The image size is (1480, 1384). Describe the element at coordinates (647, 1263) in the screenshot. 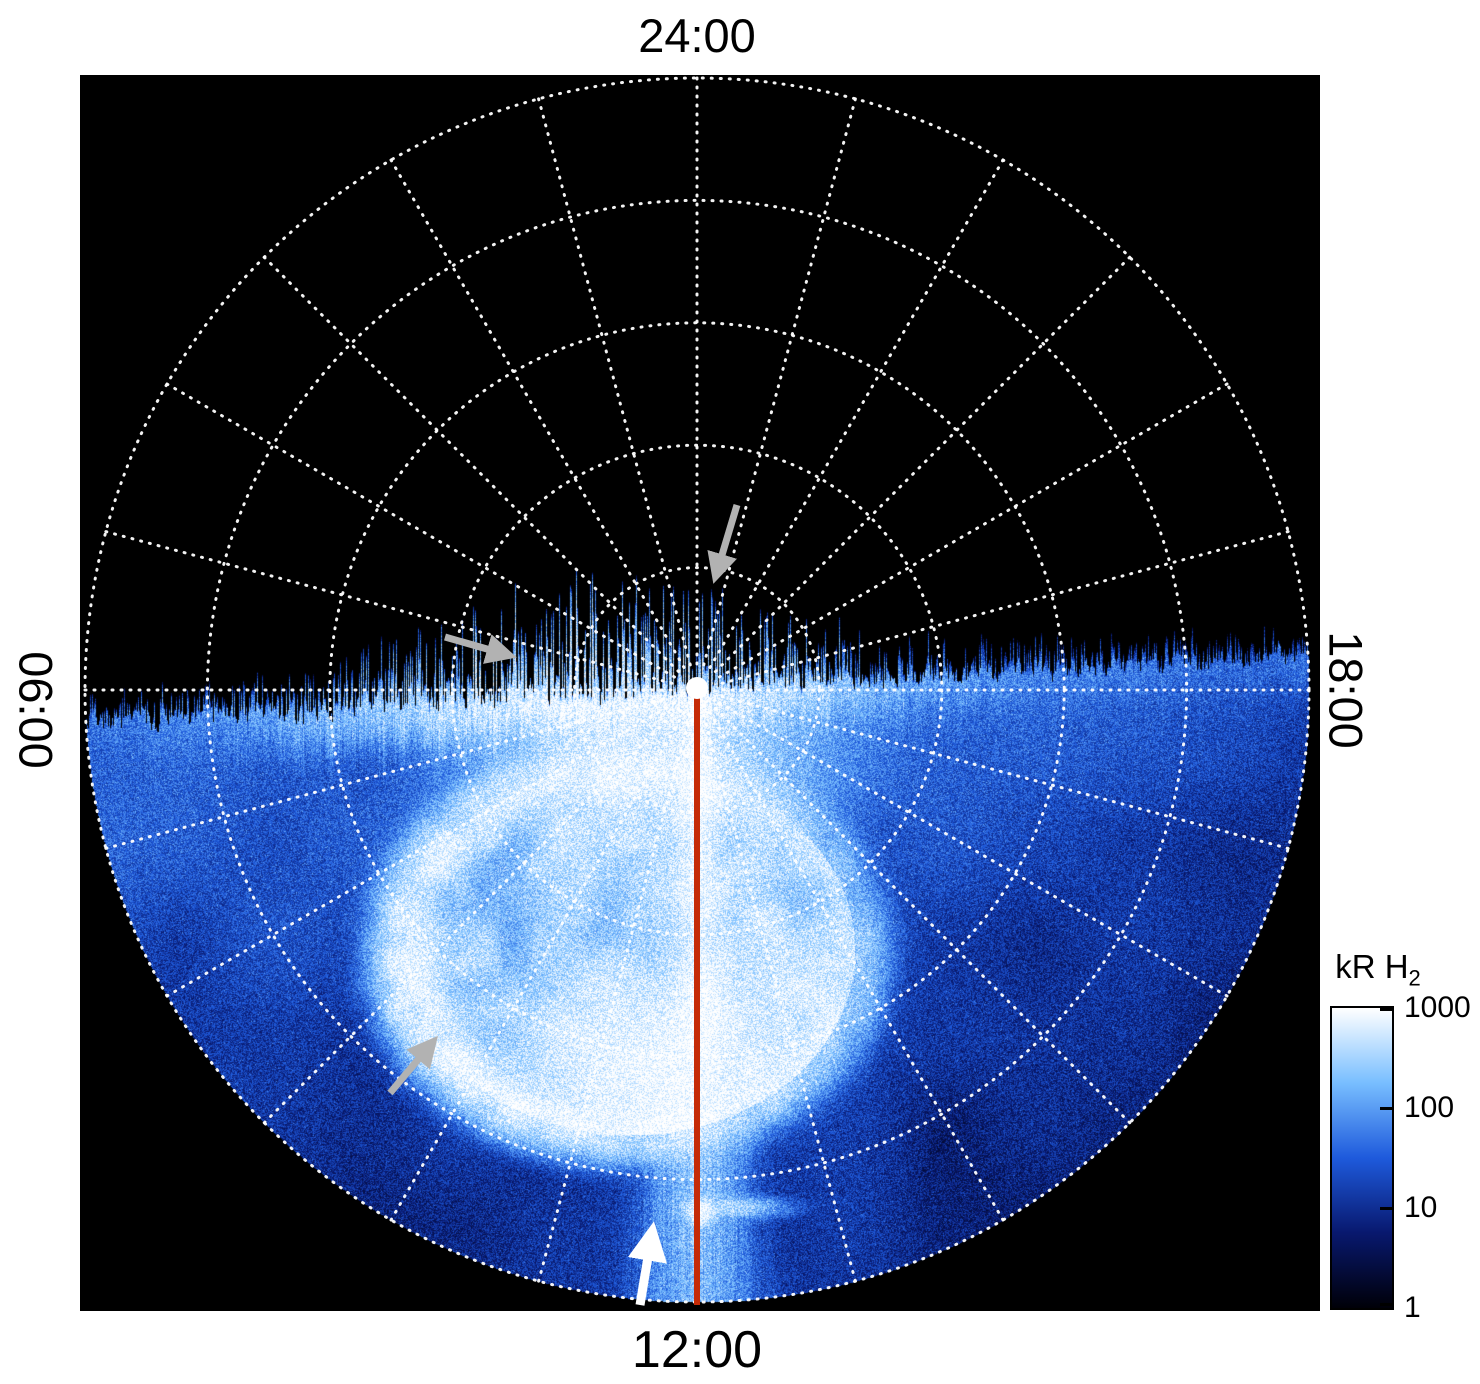

I see `arrow-dayside-spot-icon` at that location.